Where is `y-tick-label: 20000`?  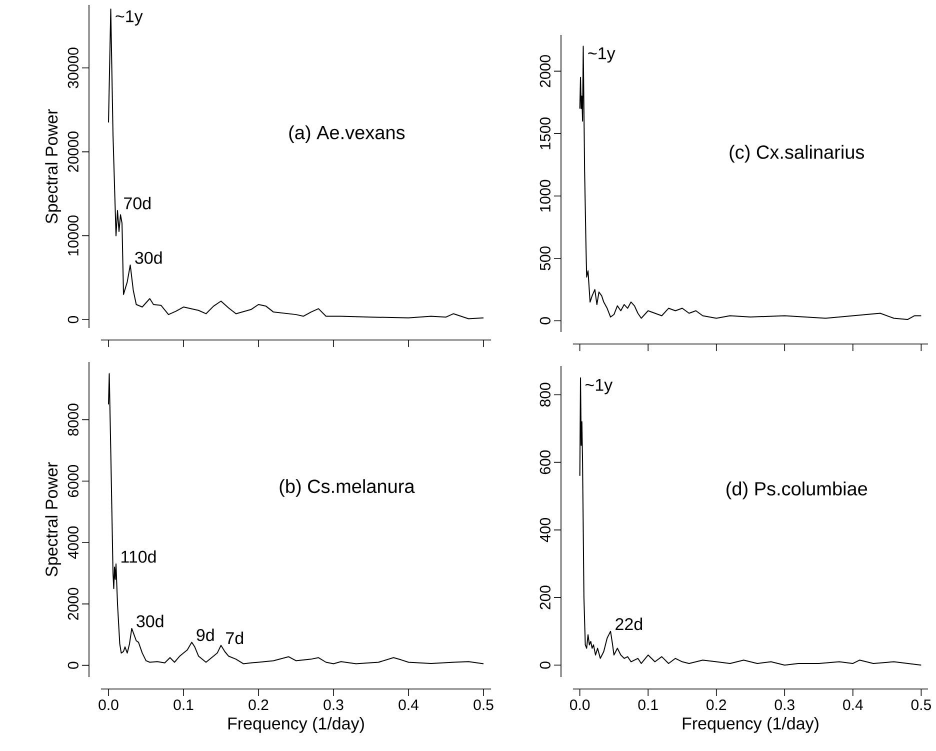
y-tick-label: 20000 is located at coordinates (73, 152).